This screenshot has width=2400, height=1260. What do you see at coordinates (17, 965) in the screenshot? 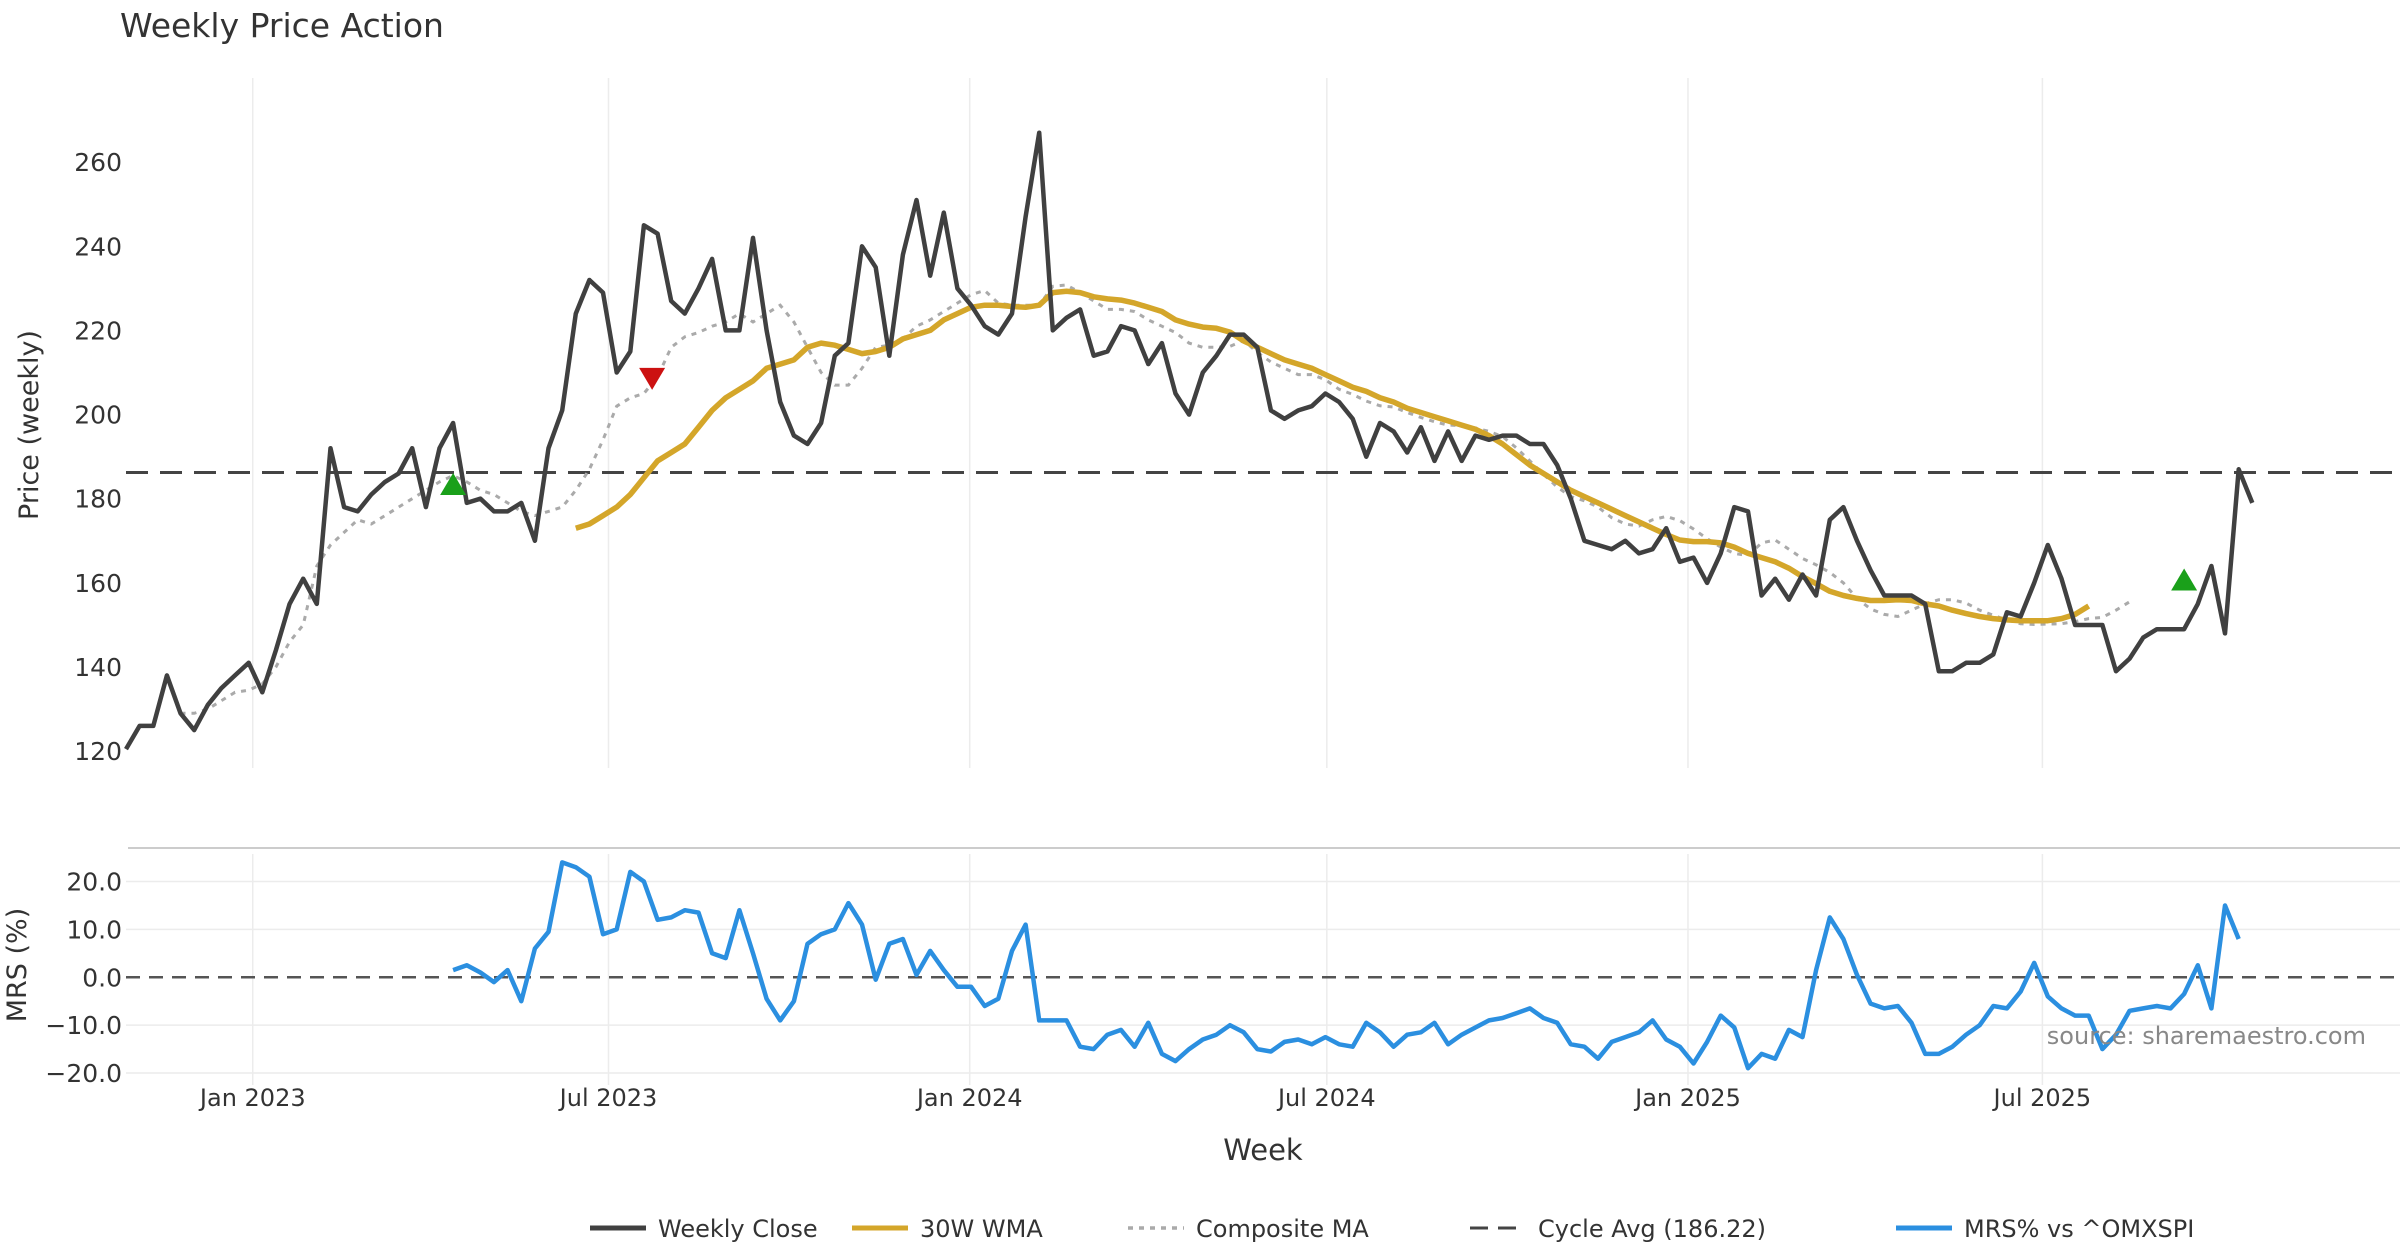
I see `mrs-y-axis-label: MRS (%)` at bounding box center [17, 965].